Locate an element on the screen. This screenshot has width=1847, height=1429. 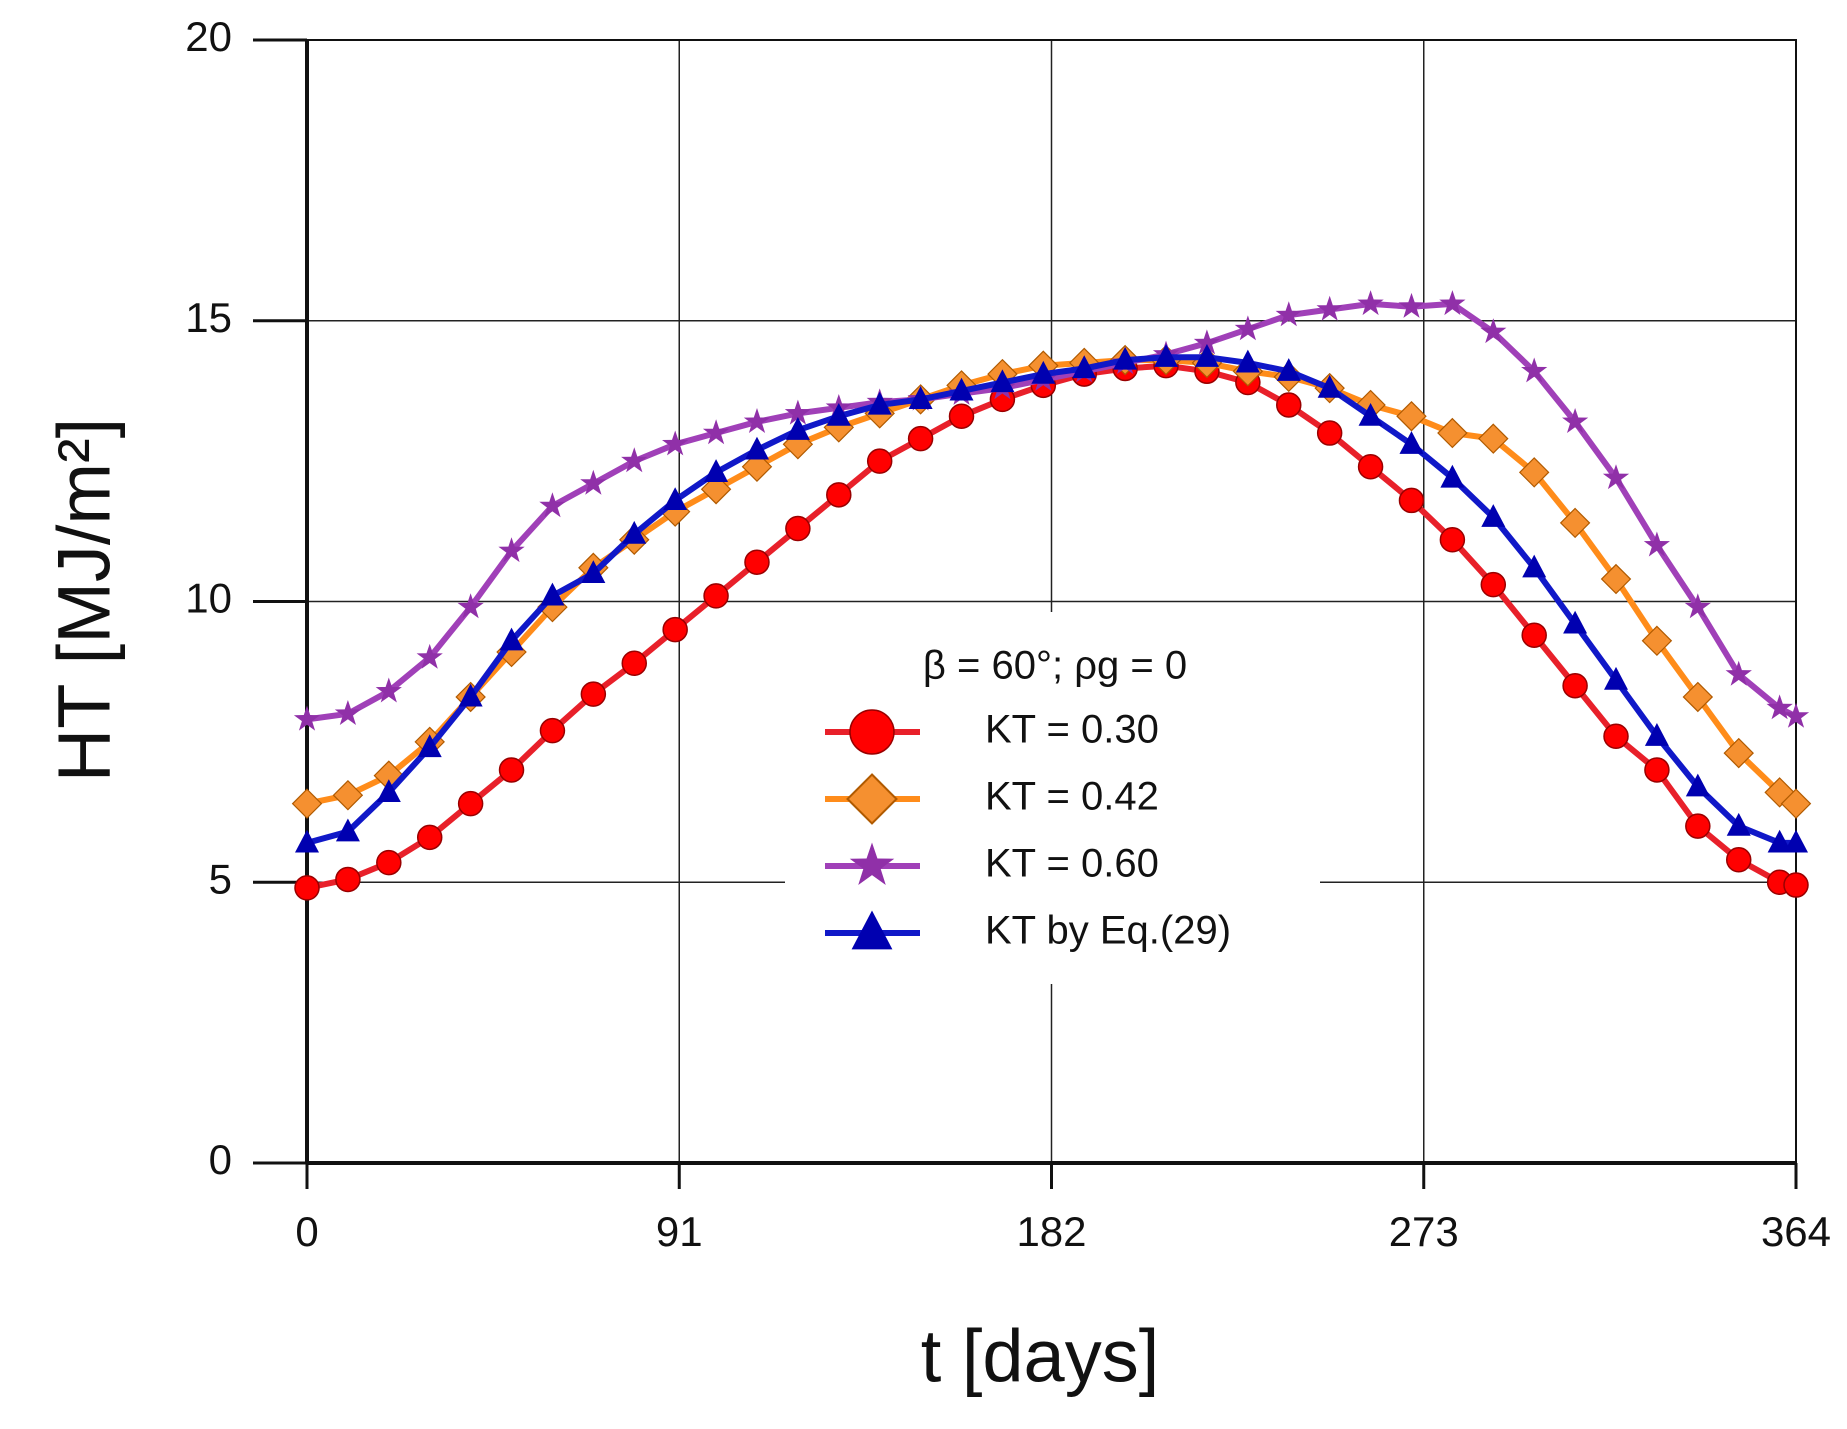
x-axis-label: t [days] is located at coordinates (1040, 1356).